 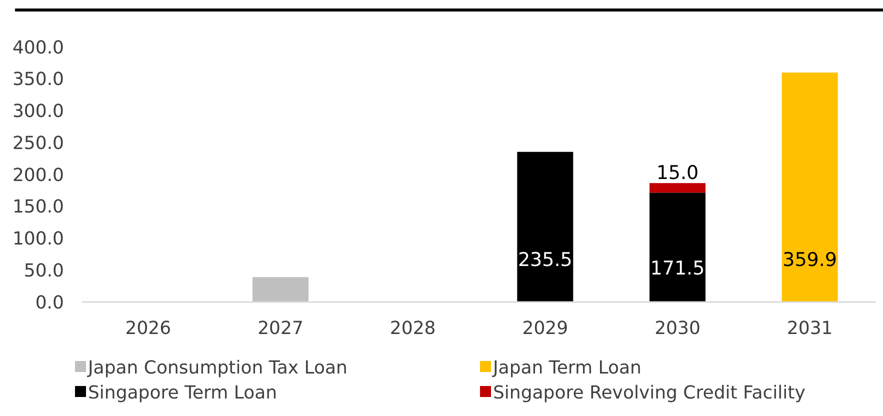 I want to click on y-tick-label: 400.0, so click(x=38, y=47).